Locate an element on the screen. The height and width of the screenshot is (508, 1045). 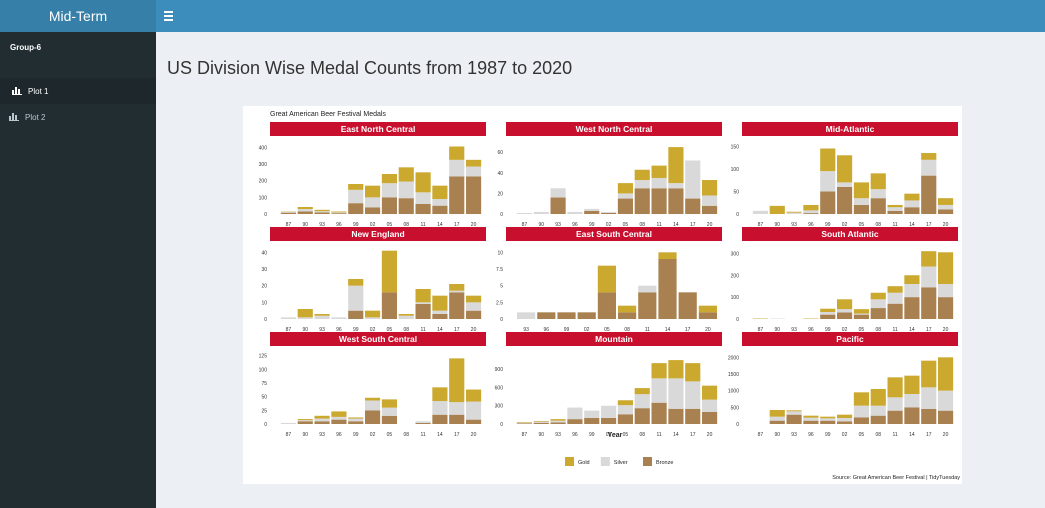
app-logo: Mid-Term is located at coordinates (78, 16).